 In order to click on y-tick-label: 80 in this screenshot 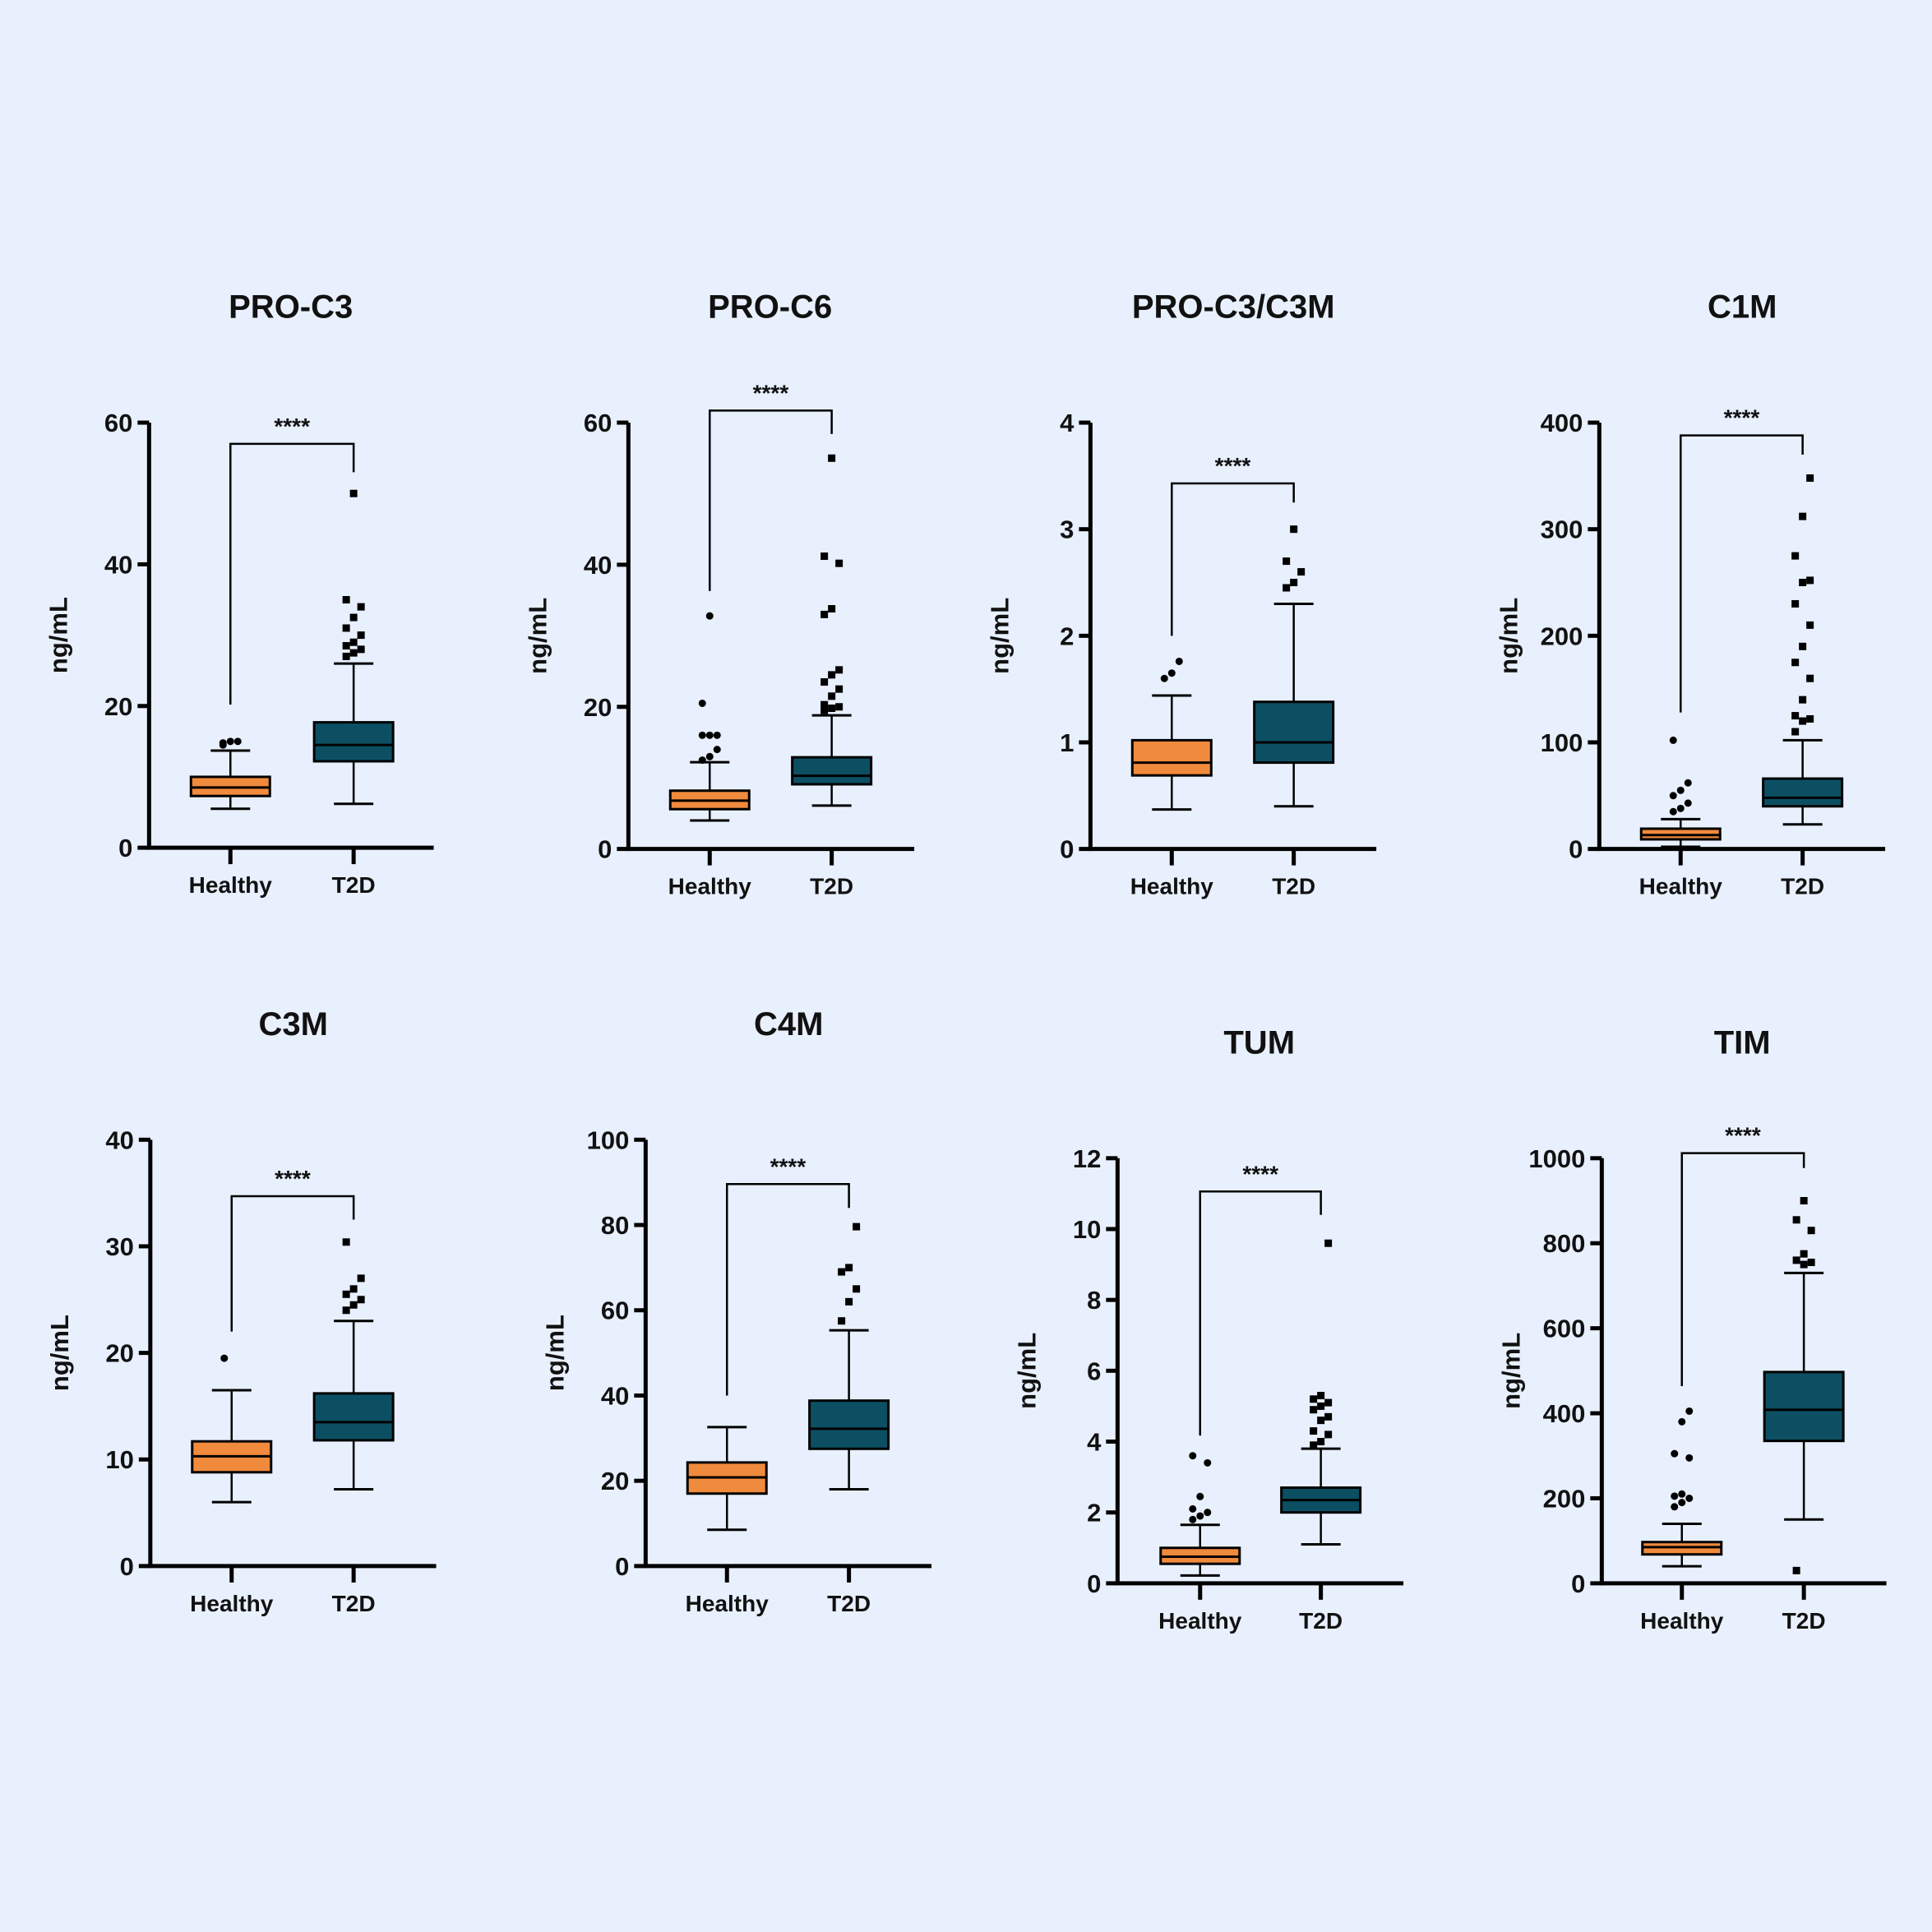, I will do `click(615, 1225)`.